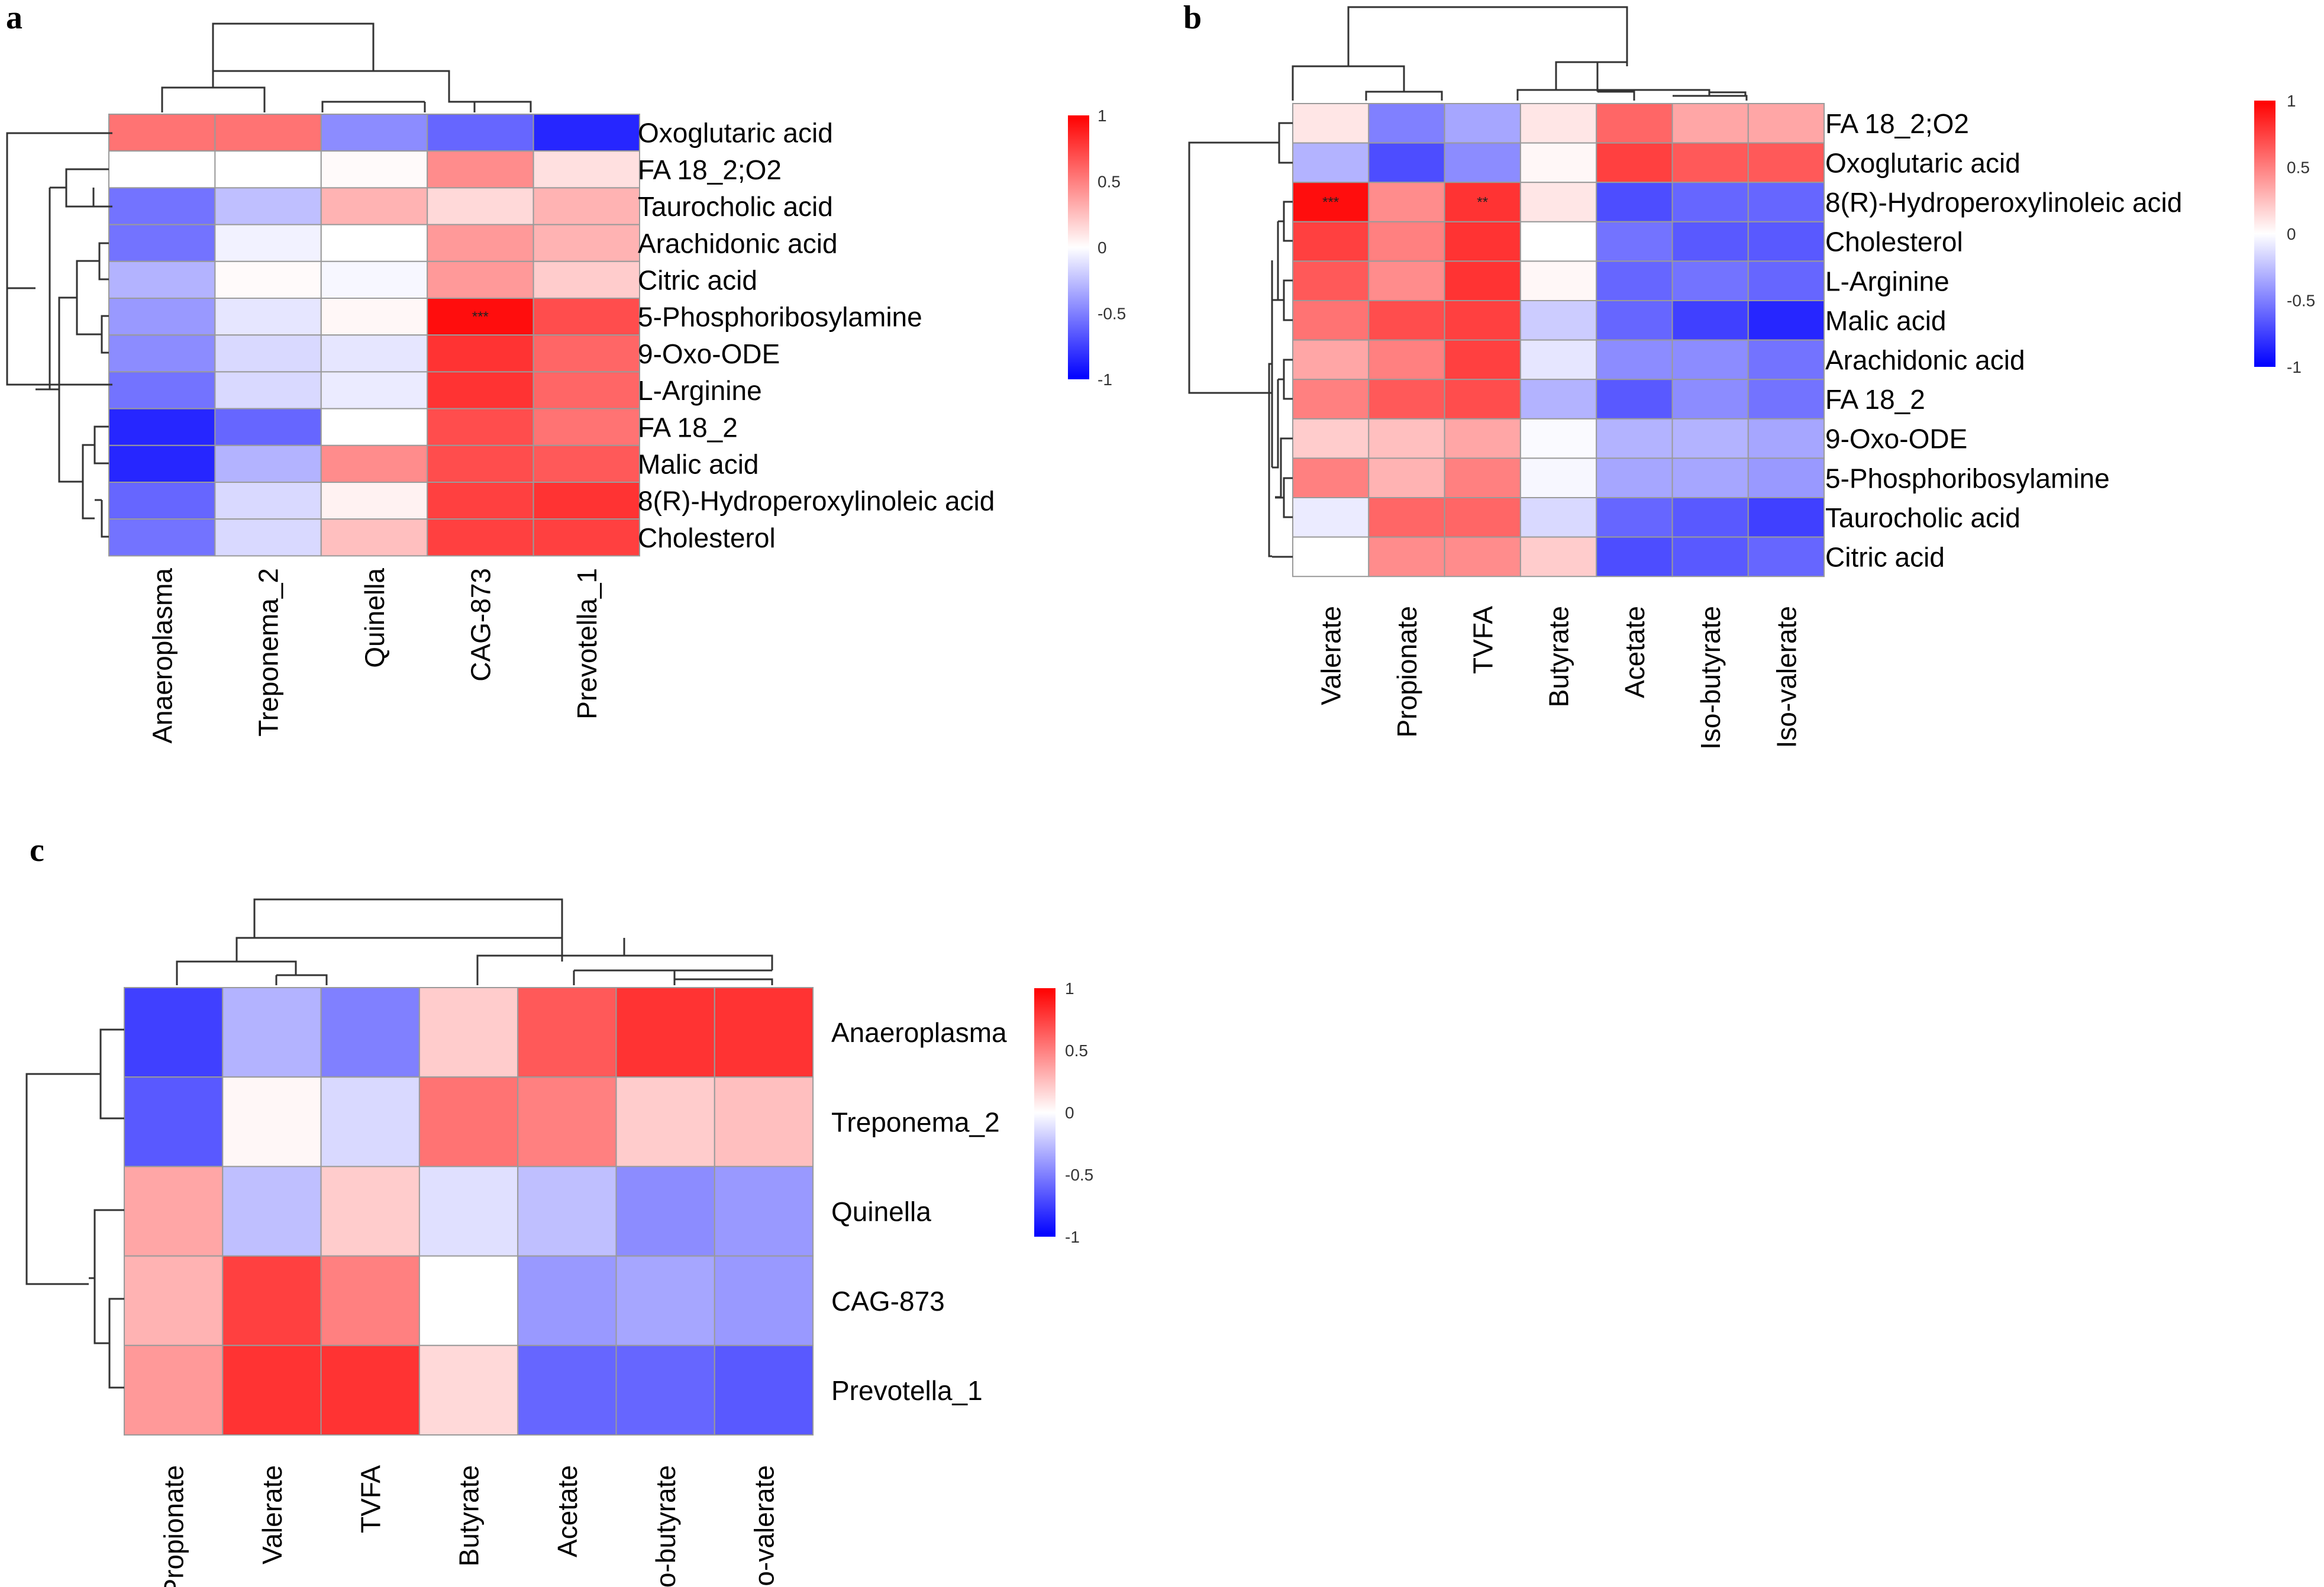 Image resolution: width=2324 pixels, height=1587 pixels. Describe the element at coordinates (2291, 101) in the screenshot. I see `legend-tick-b-0: 1` at that location.